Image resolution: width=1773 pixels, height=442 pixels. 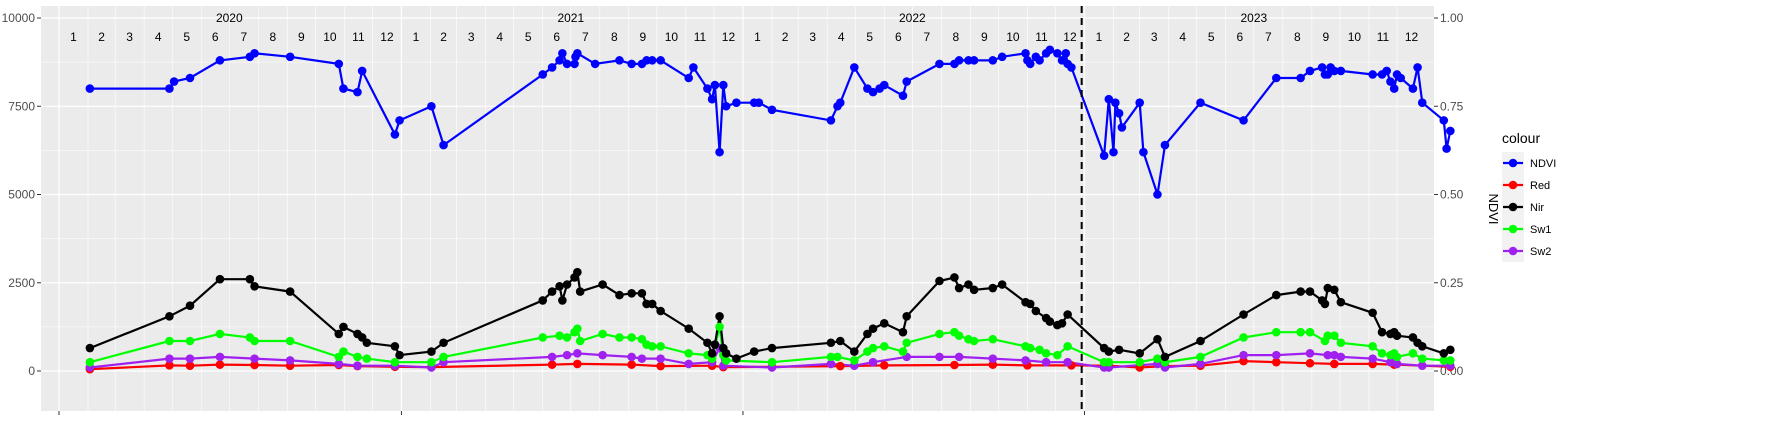 I want to click on year-label: 2020, so click(x=229, y=18).